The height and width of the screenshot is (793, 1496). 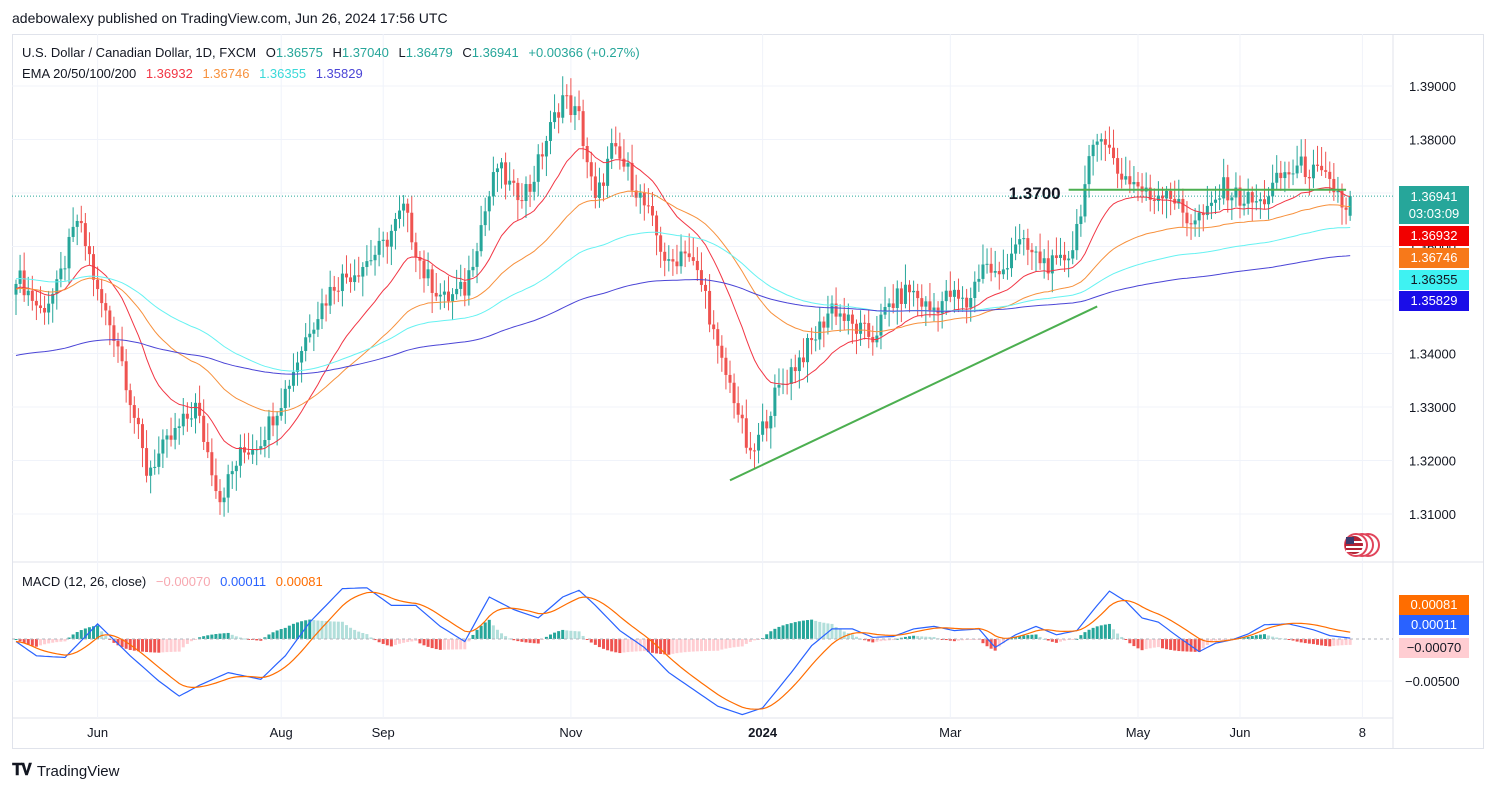 I want to click on trendline, so click(x=913, y=393).